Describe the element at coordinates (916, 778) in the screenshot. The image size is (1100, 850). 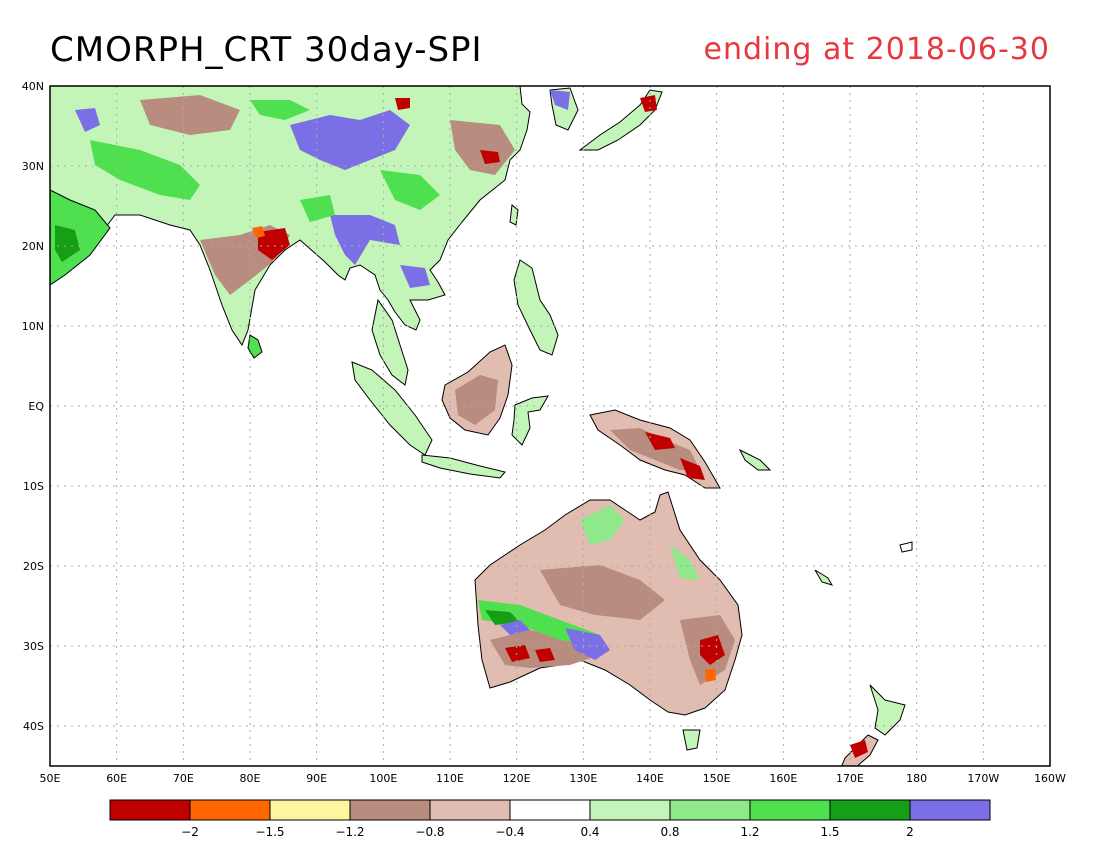
I see `lon-tick-label: 180` at that location.